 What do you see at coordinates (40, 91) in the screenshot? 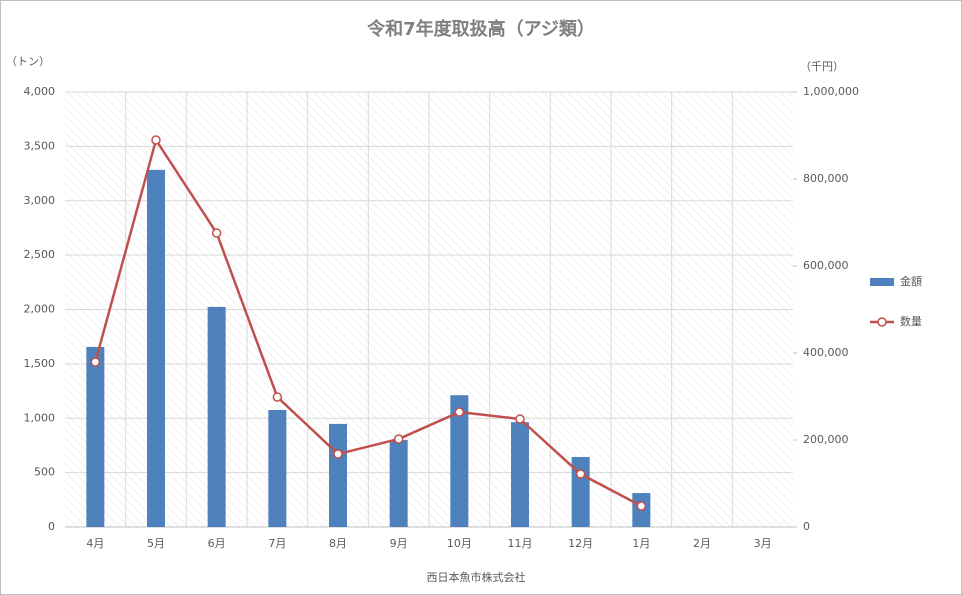
I see `y-tick-label: 4,000` at bounding box center [40, 91].